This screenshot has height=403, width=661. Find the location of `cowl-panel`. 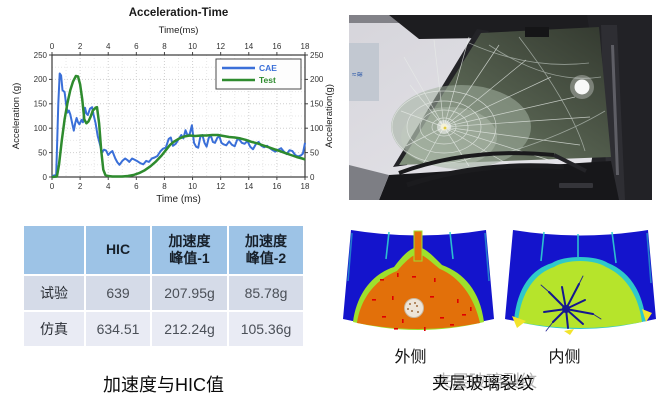

cowl-panel is located at coordinates (499, 180).